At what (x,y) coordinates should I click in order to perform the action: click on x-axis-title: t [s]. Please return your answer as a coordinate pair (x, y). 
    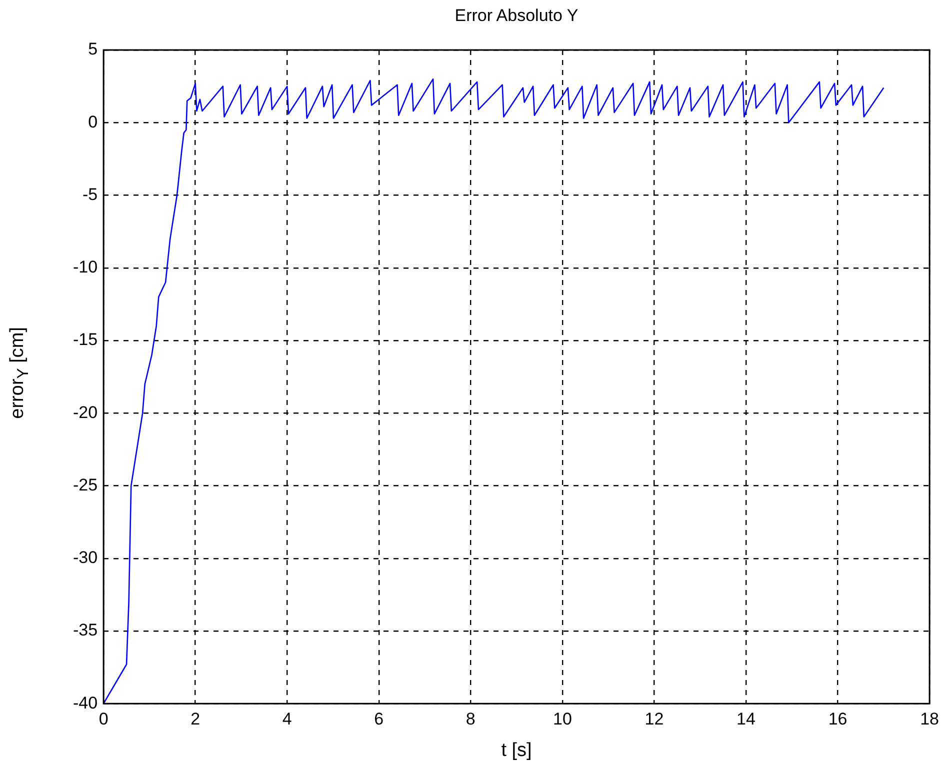
    Looking at the image, I should click on (516, 751).